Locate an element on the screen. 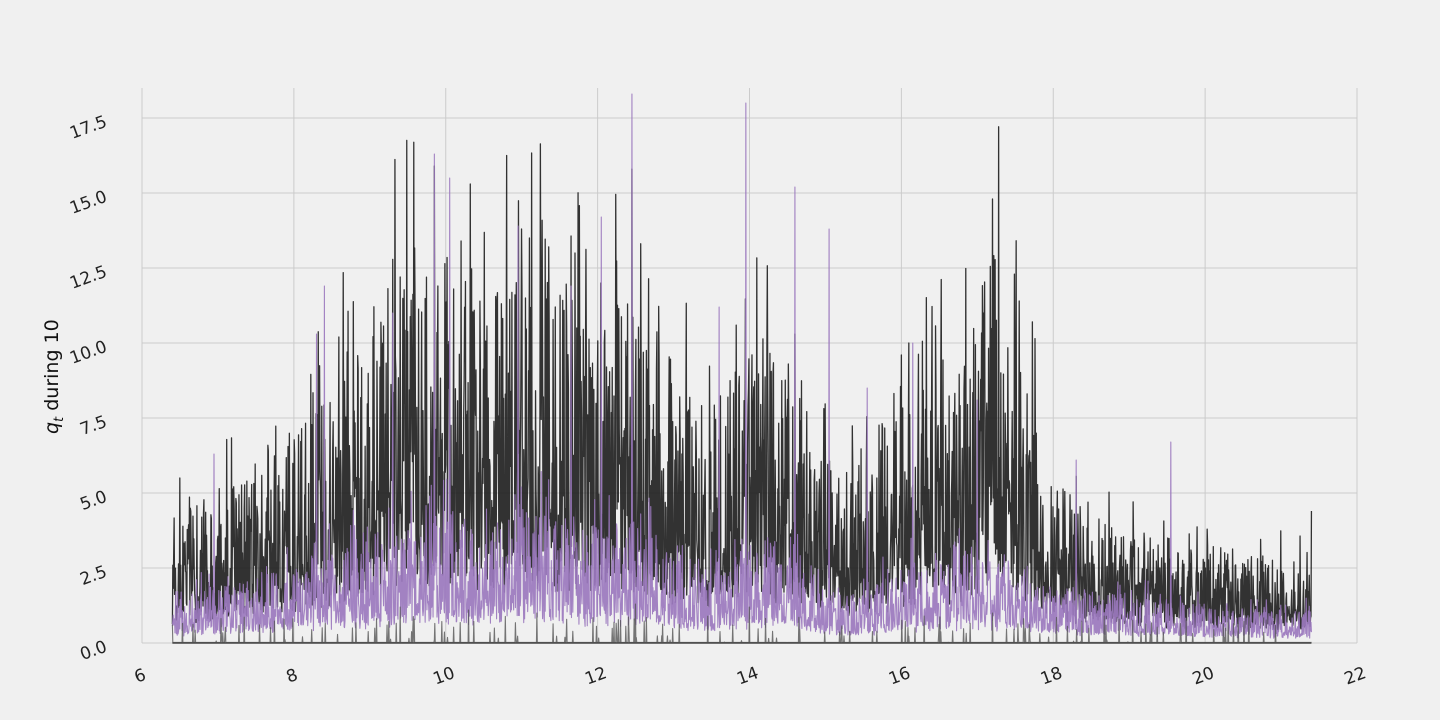 The width and height of the screenshot is (1440, 720). y-tick-label: 10.0 is located at coordinates (88, 353).